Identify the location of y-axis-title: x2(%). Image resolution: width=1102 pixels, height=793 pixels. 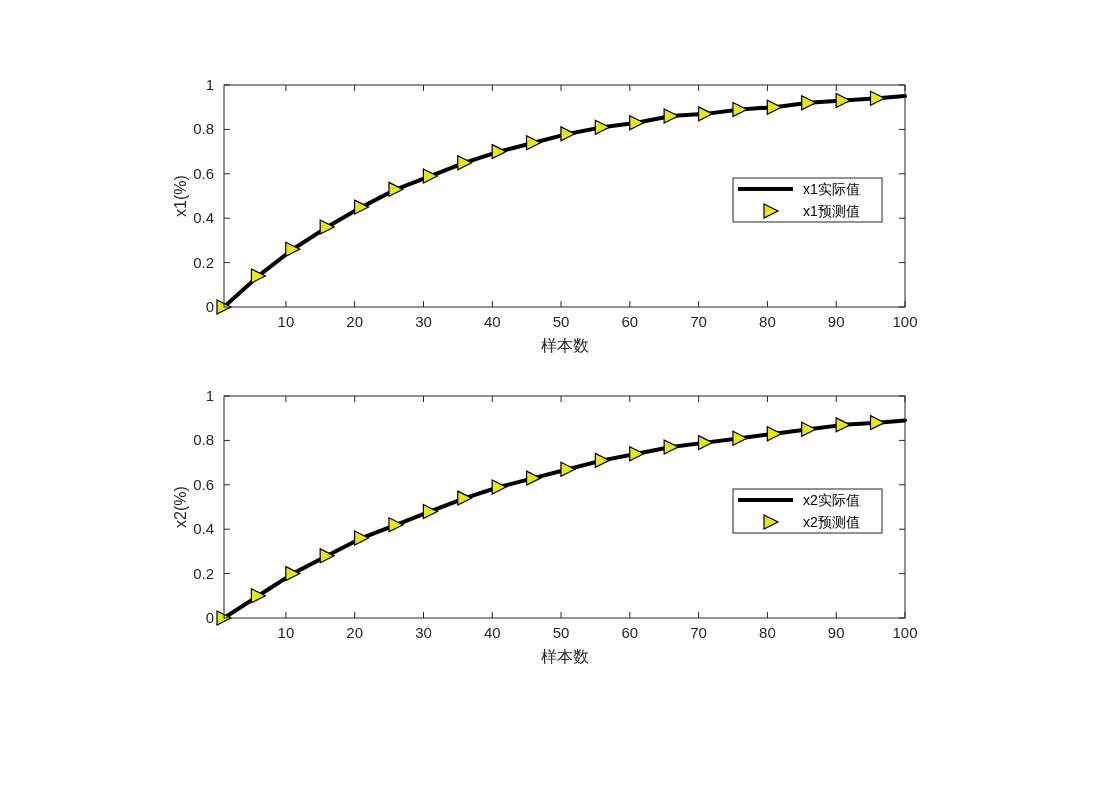
(180, 507).